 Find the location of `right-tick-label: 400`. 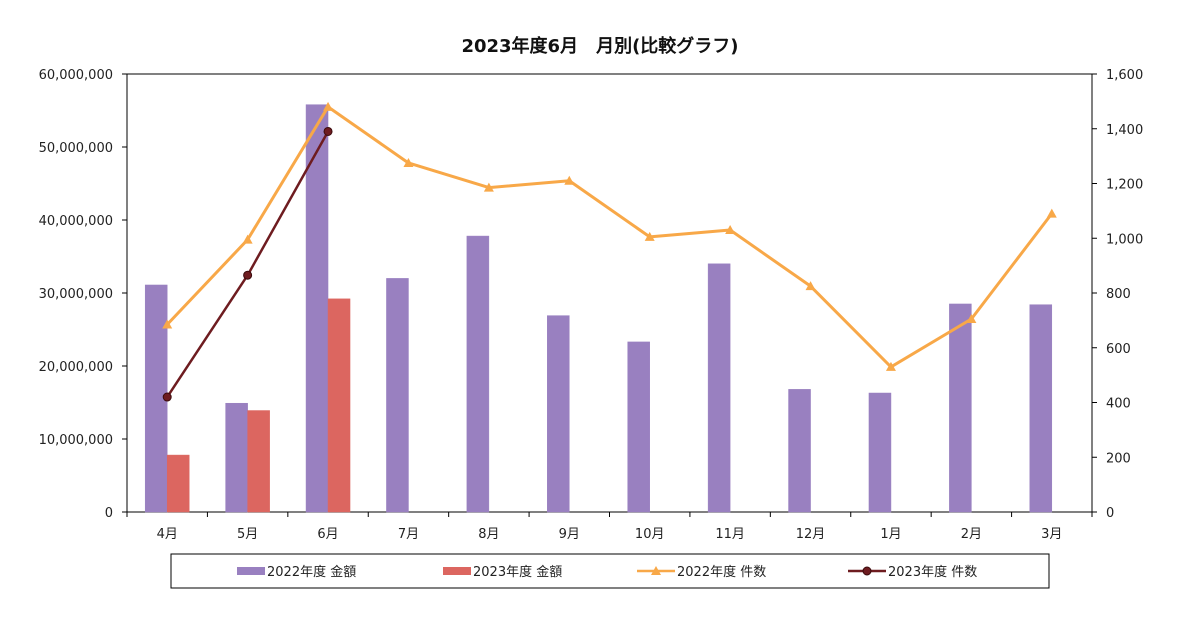

right-tick-label: 400 is located at coordinates (1118, 404).